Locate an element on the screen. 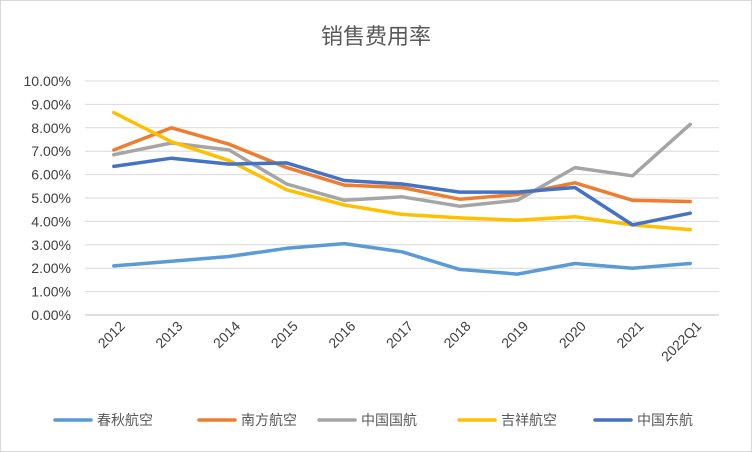  series-line-南方航空 is located at coordinates (402, 165).